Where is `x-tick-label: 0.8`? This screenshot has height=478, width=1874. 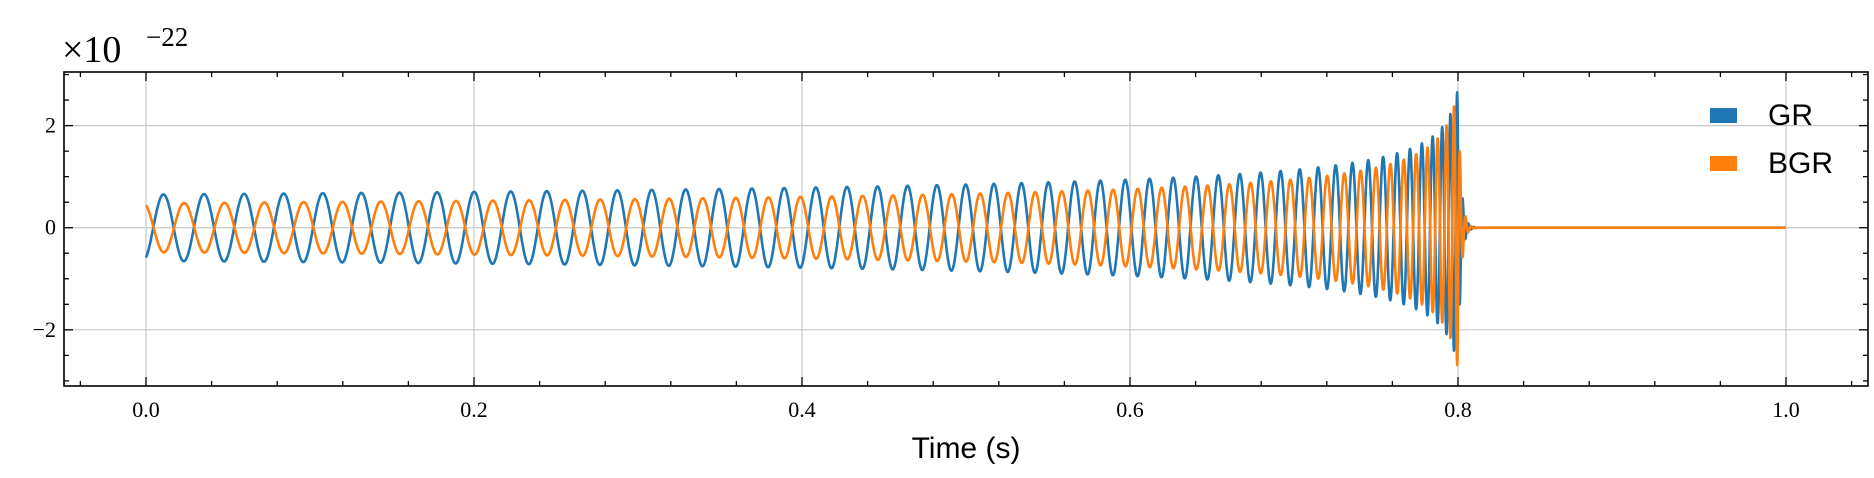 x-tick-label: 0.8 is located at coordinates (1458, 409).